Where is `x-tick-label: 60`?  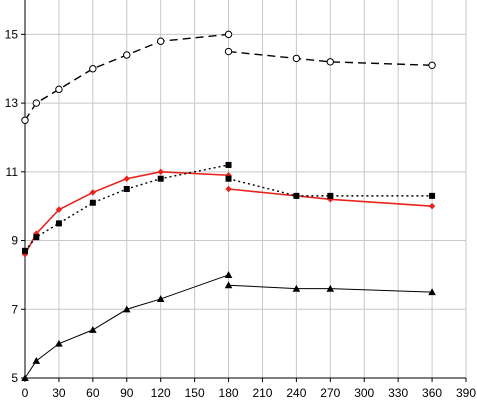 x-tick-label: 60 is located at coordinates (93, 393).